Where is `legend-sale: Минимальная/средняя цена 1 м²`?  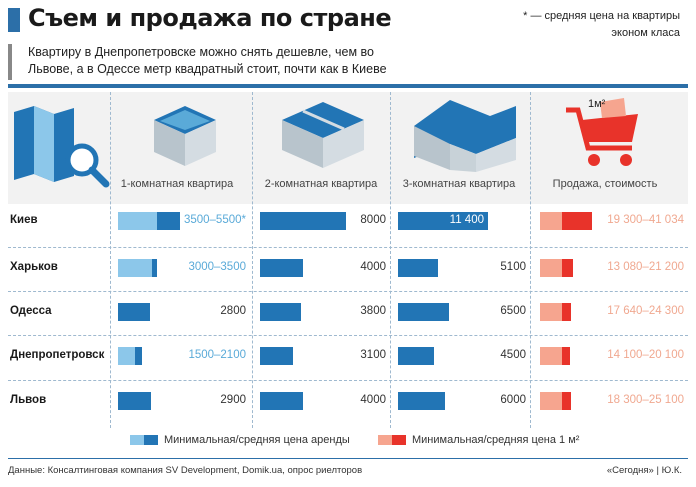
legend-sale: Минимальная/средняя цена 1 м² is located at coordinates (478, 440).